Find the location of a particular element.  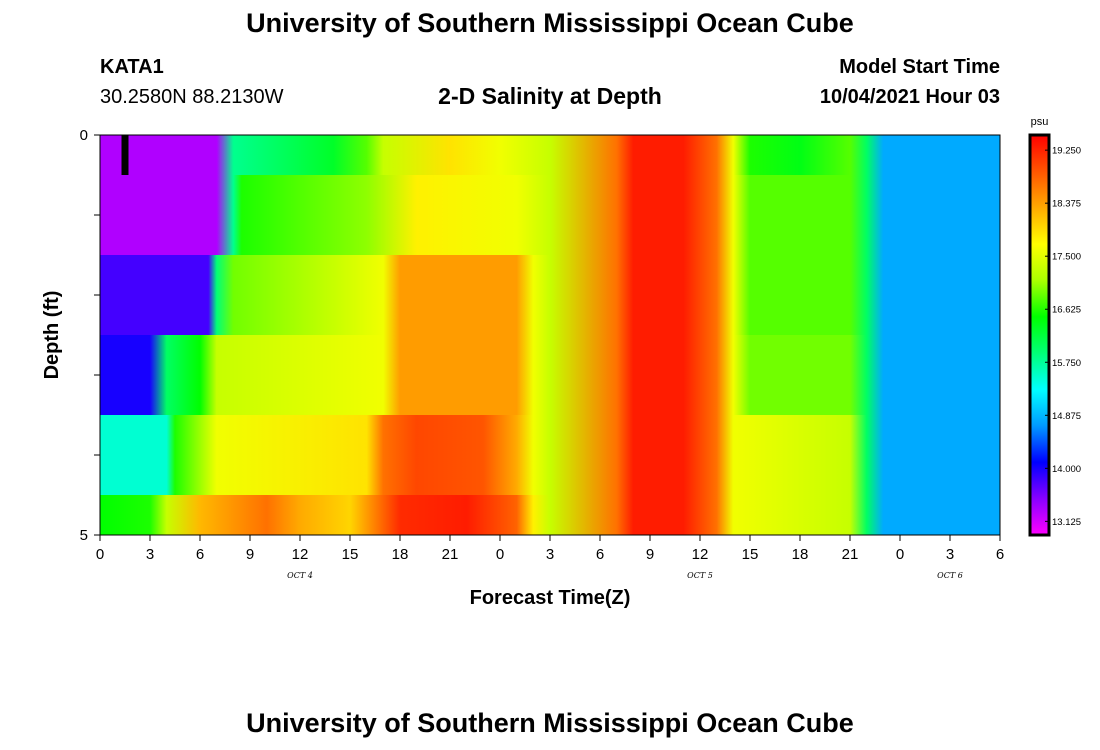

date-label: OCT 4 is located at coordinates (300, 575).